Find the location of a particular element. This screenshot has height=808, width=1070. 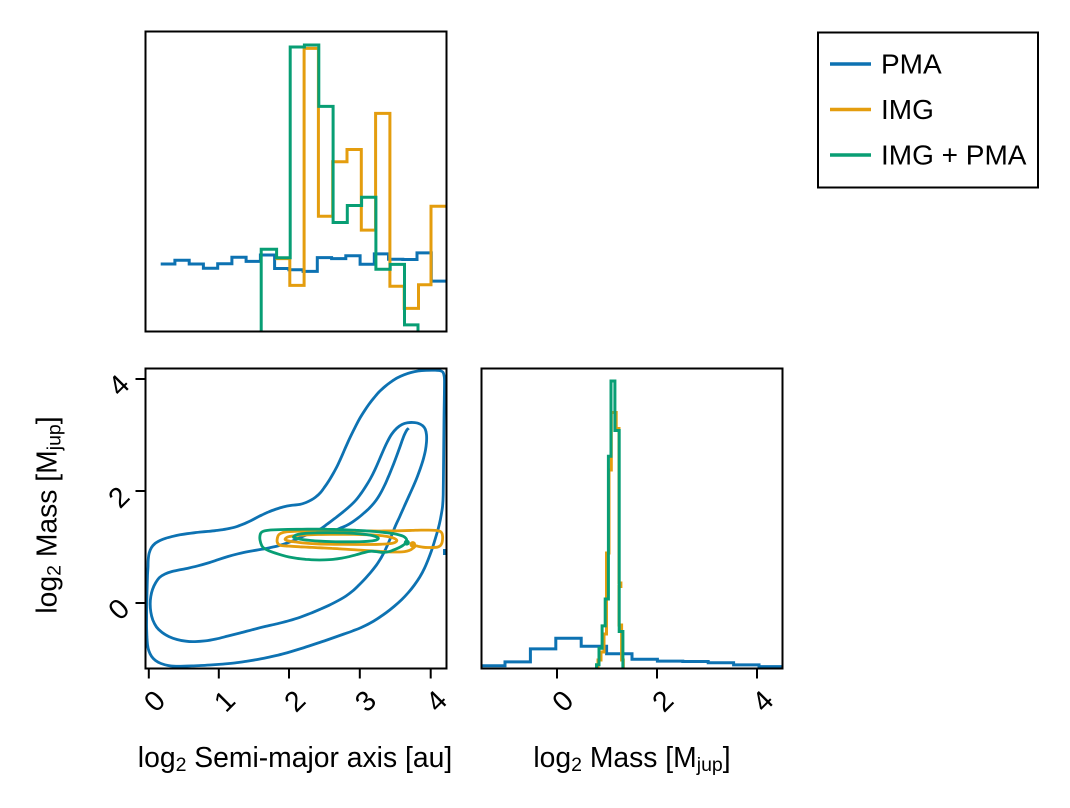

svg-text: PMA is located at coordinates (911, 64).